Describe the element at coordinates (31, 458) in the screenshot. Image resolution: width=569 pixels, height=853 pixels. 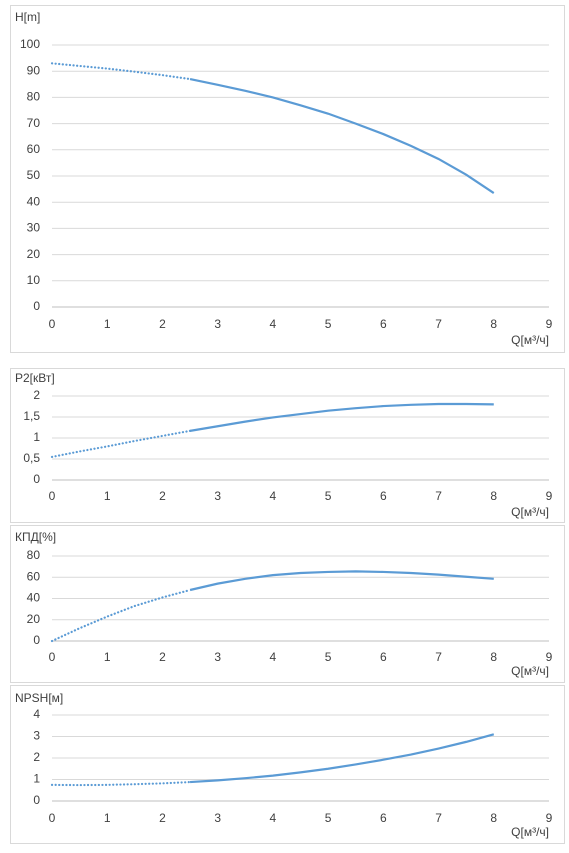
I see `y-tick-label: 0,5` at that location.